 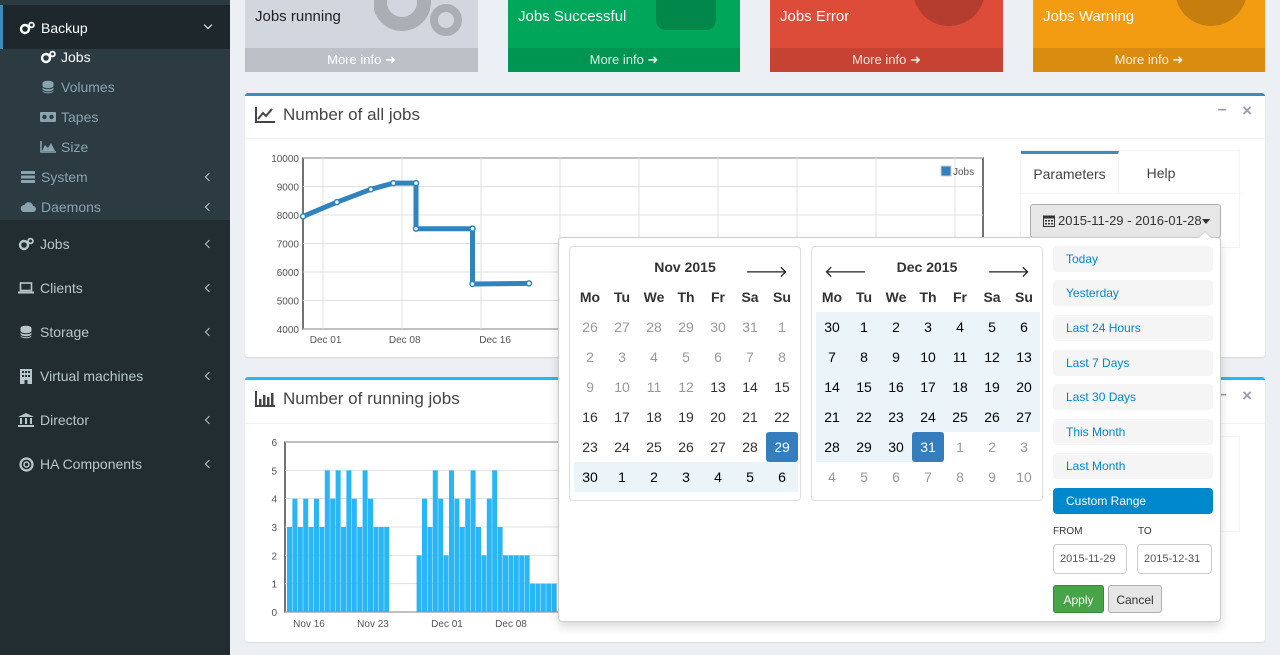 I want to click on sidebar-item-volumes: Volumes, so click(x=115, y=87).